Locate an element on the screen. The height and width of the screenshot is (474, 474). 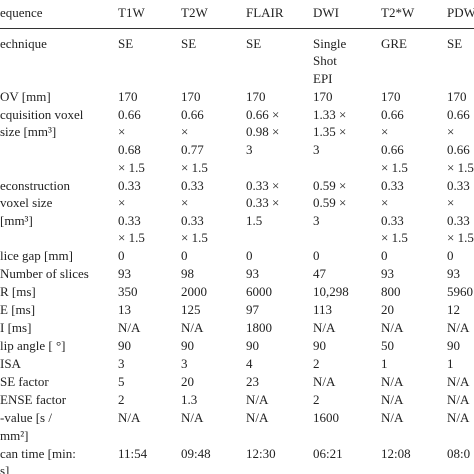
cell: 09:48 is located at coordinates (213, 459).